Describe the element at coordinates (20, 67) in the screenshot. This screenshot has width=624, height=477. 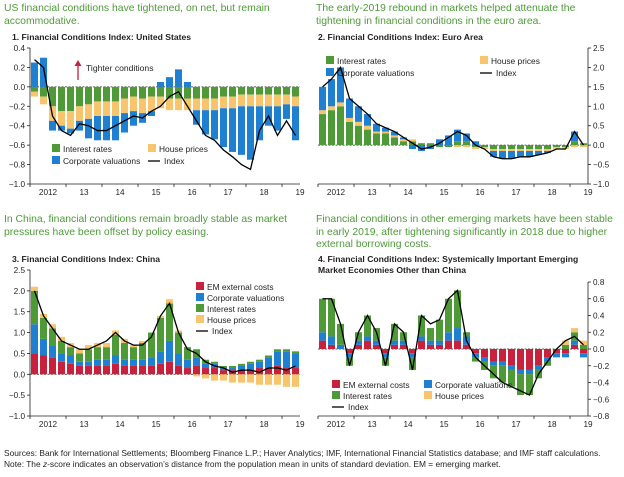
I see `panel-1-y-tick-label: 0.2` at that location.